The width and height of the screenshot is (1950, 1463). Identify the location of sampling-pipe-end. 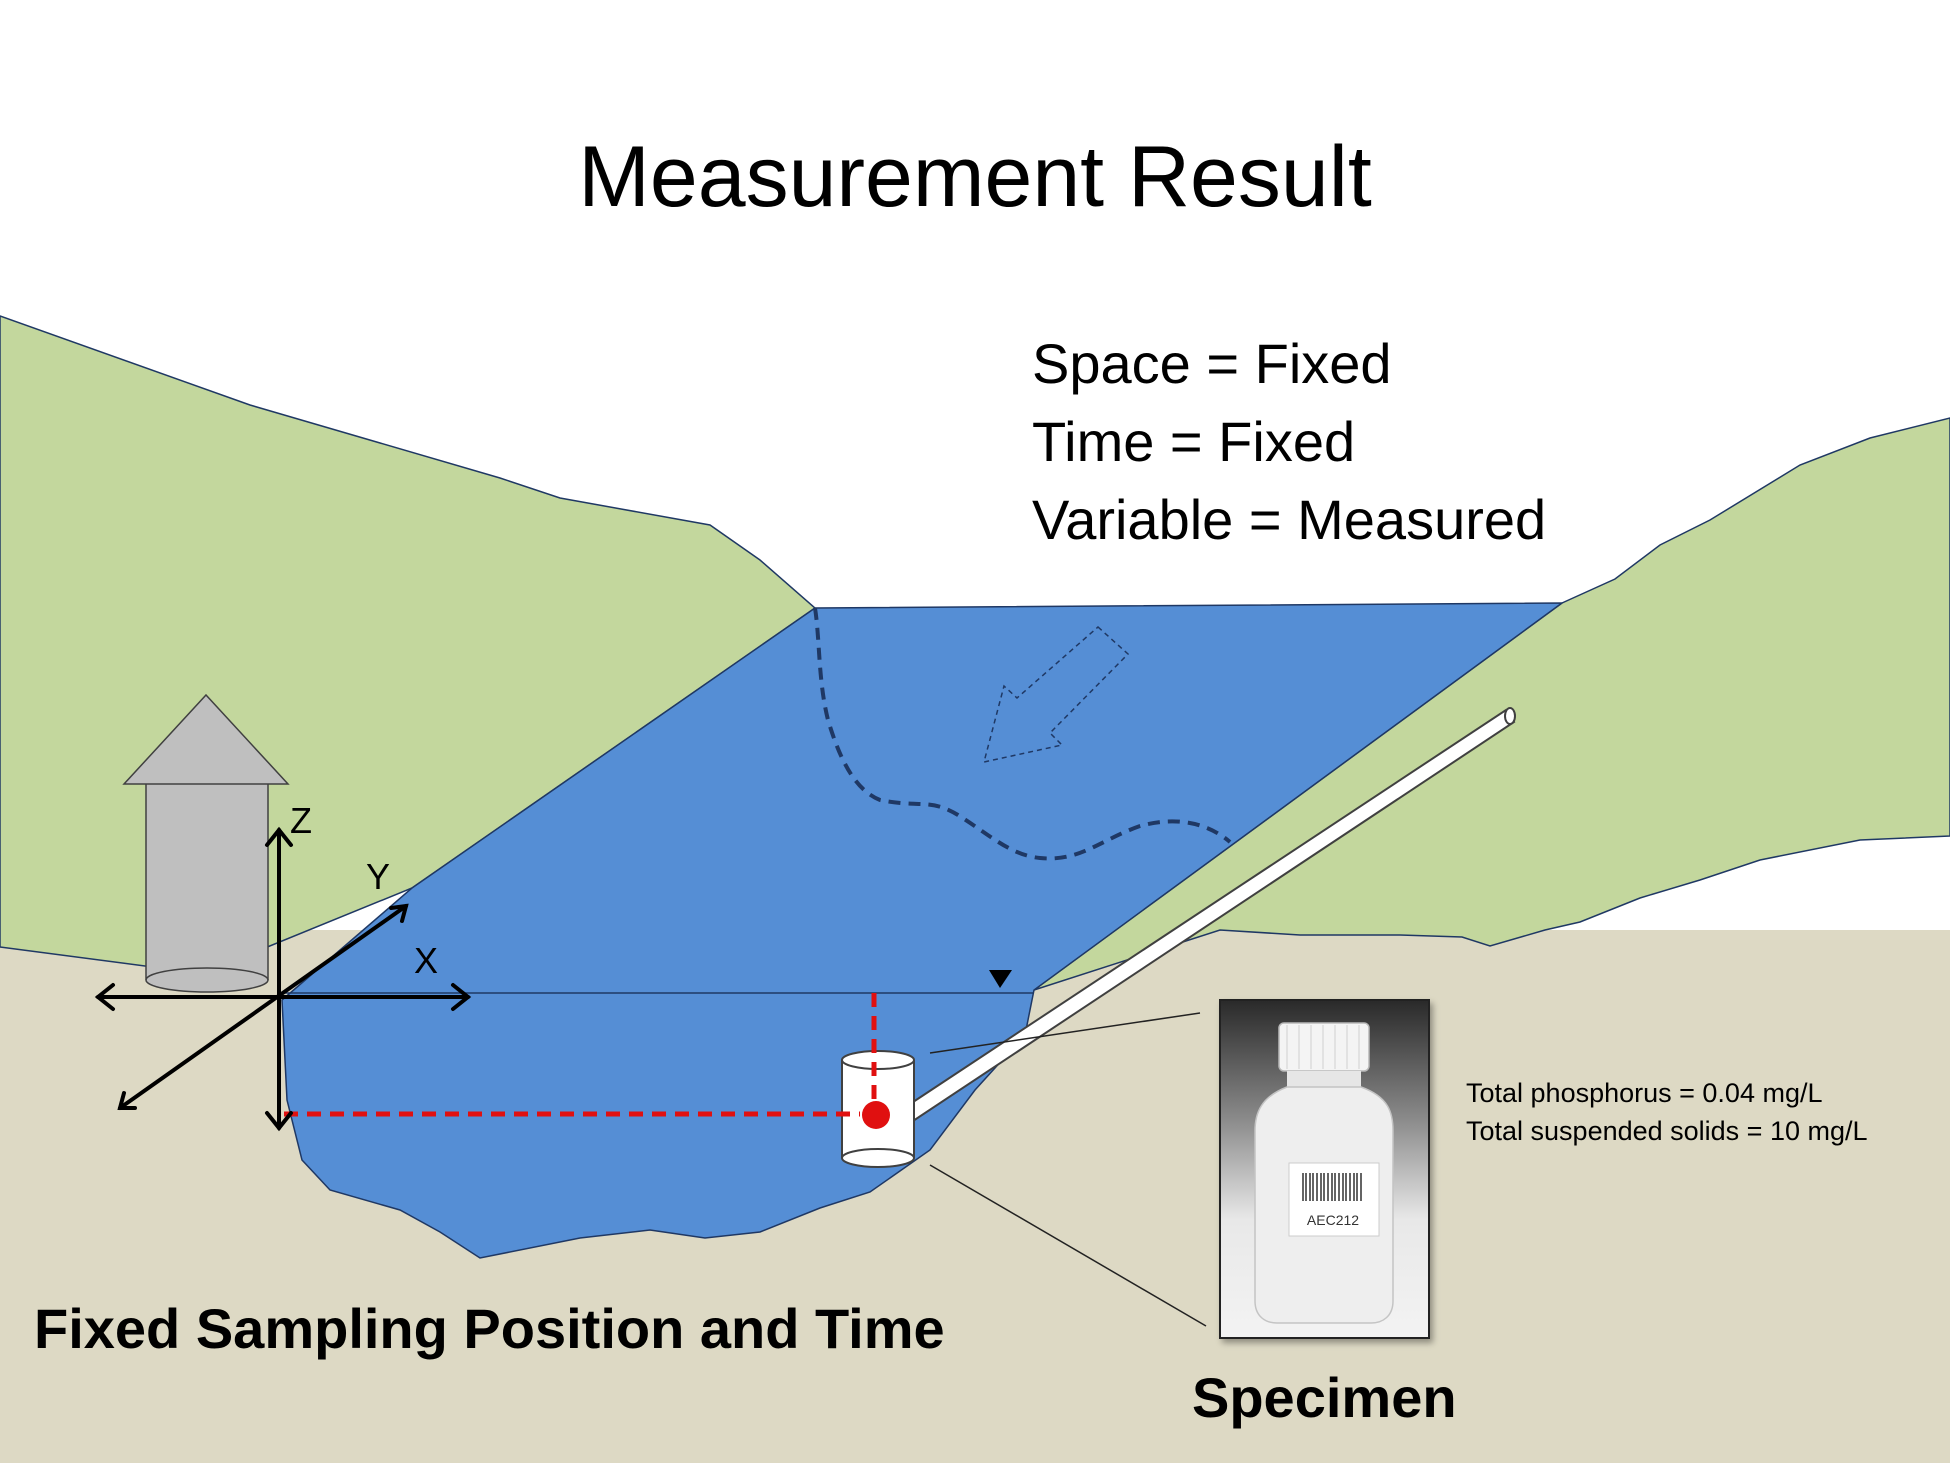
(1510, 716).